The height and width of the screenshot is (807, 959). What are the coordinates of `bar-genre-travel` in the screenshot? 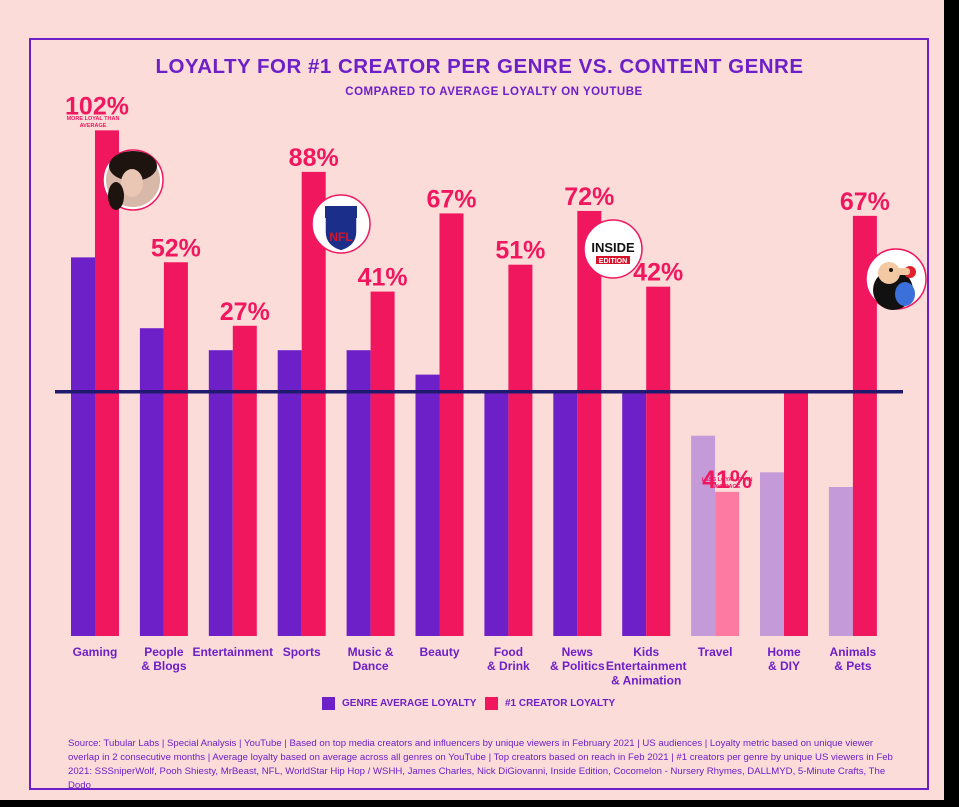 It's located at (703, 535).